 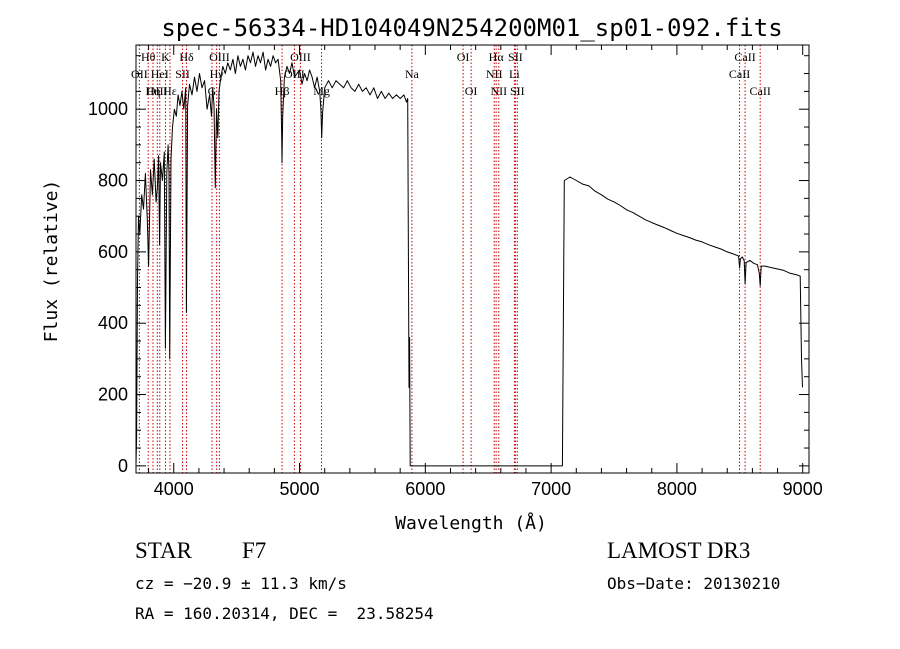 What do you see at coordinates (163, 550) in the screenshot?
I see `object-type: STAR` at bounding box center [163, 550].